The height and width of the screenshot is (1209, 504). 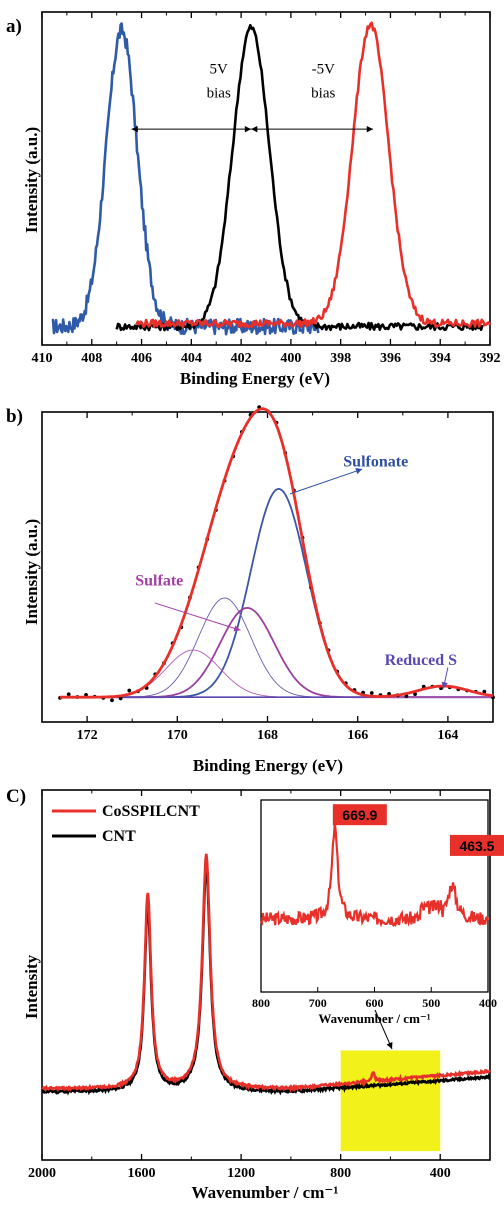 What do you see at coordinates (142, 1173) in the screenshot?
I see `panel-c-x-tick-label: 1600` at bounding box center [142, 1173].